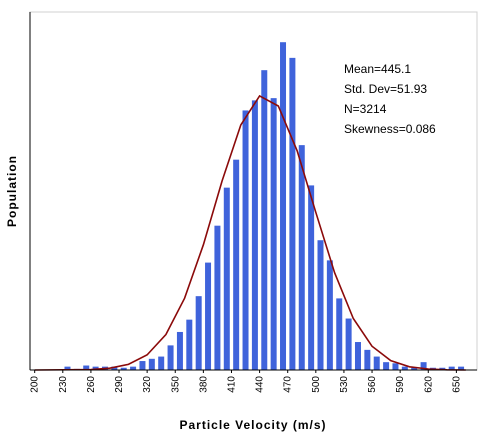 This screenshot has height=435, width=478. I want to click on x-tick-label: 320, so click(147, 384).